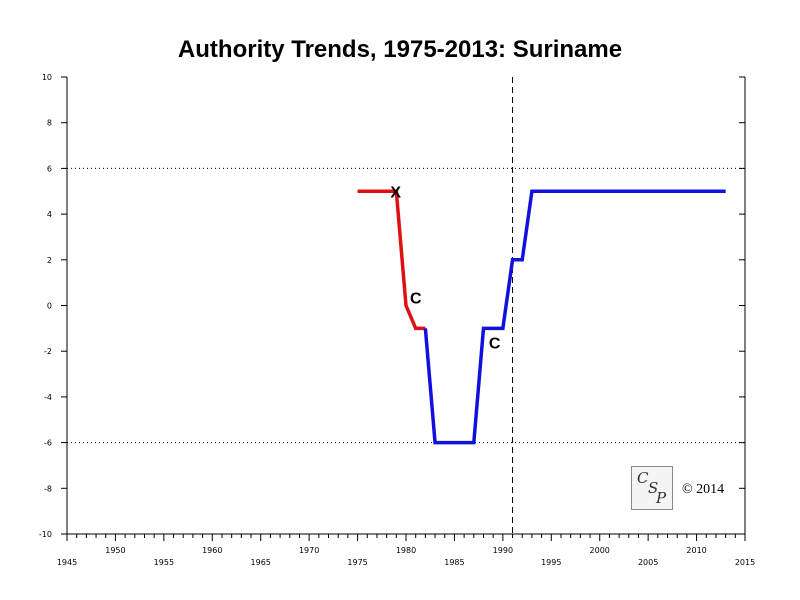  Describe the element at coordinates (648, 562) in the screenshot. I see `x-tick-label: 2005` at that location.